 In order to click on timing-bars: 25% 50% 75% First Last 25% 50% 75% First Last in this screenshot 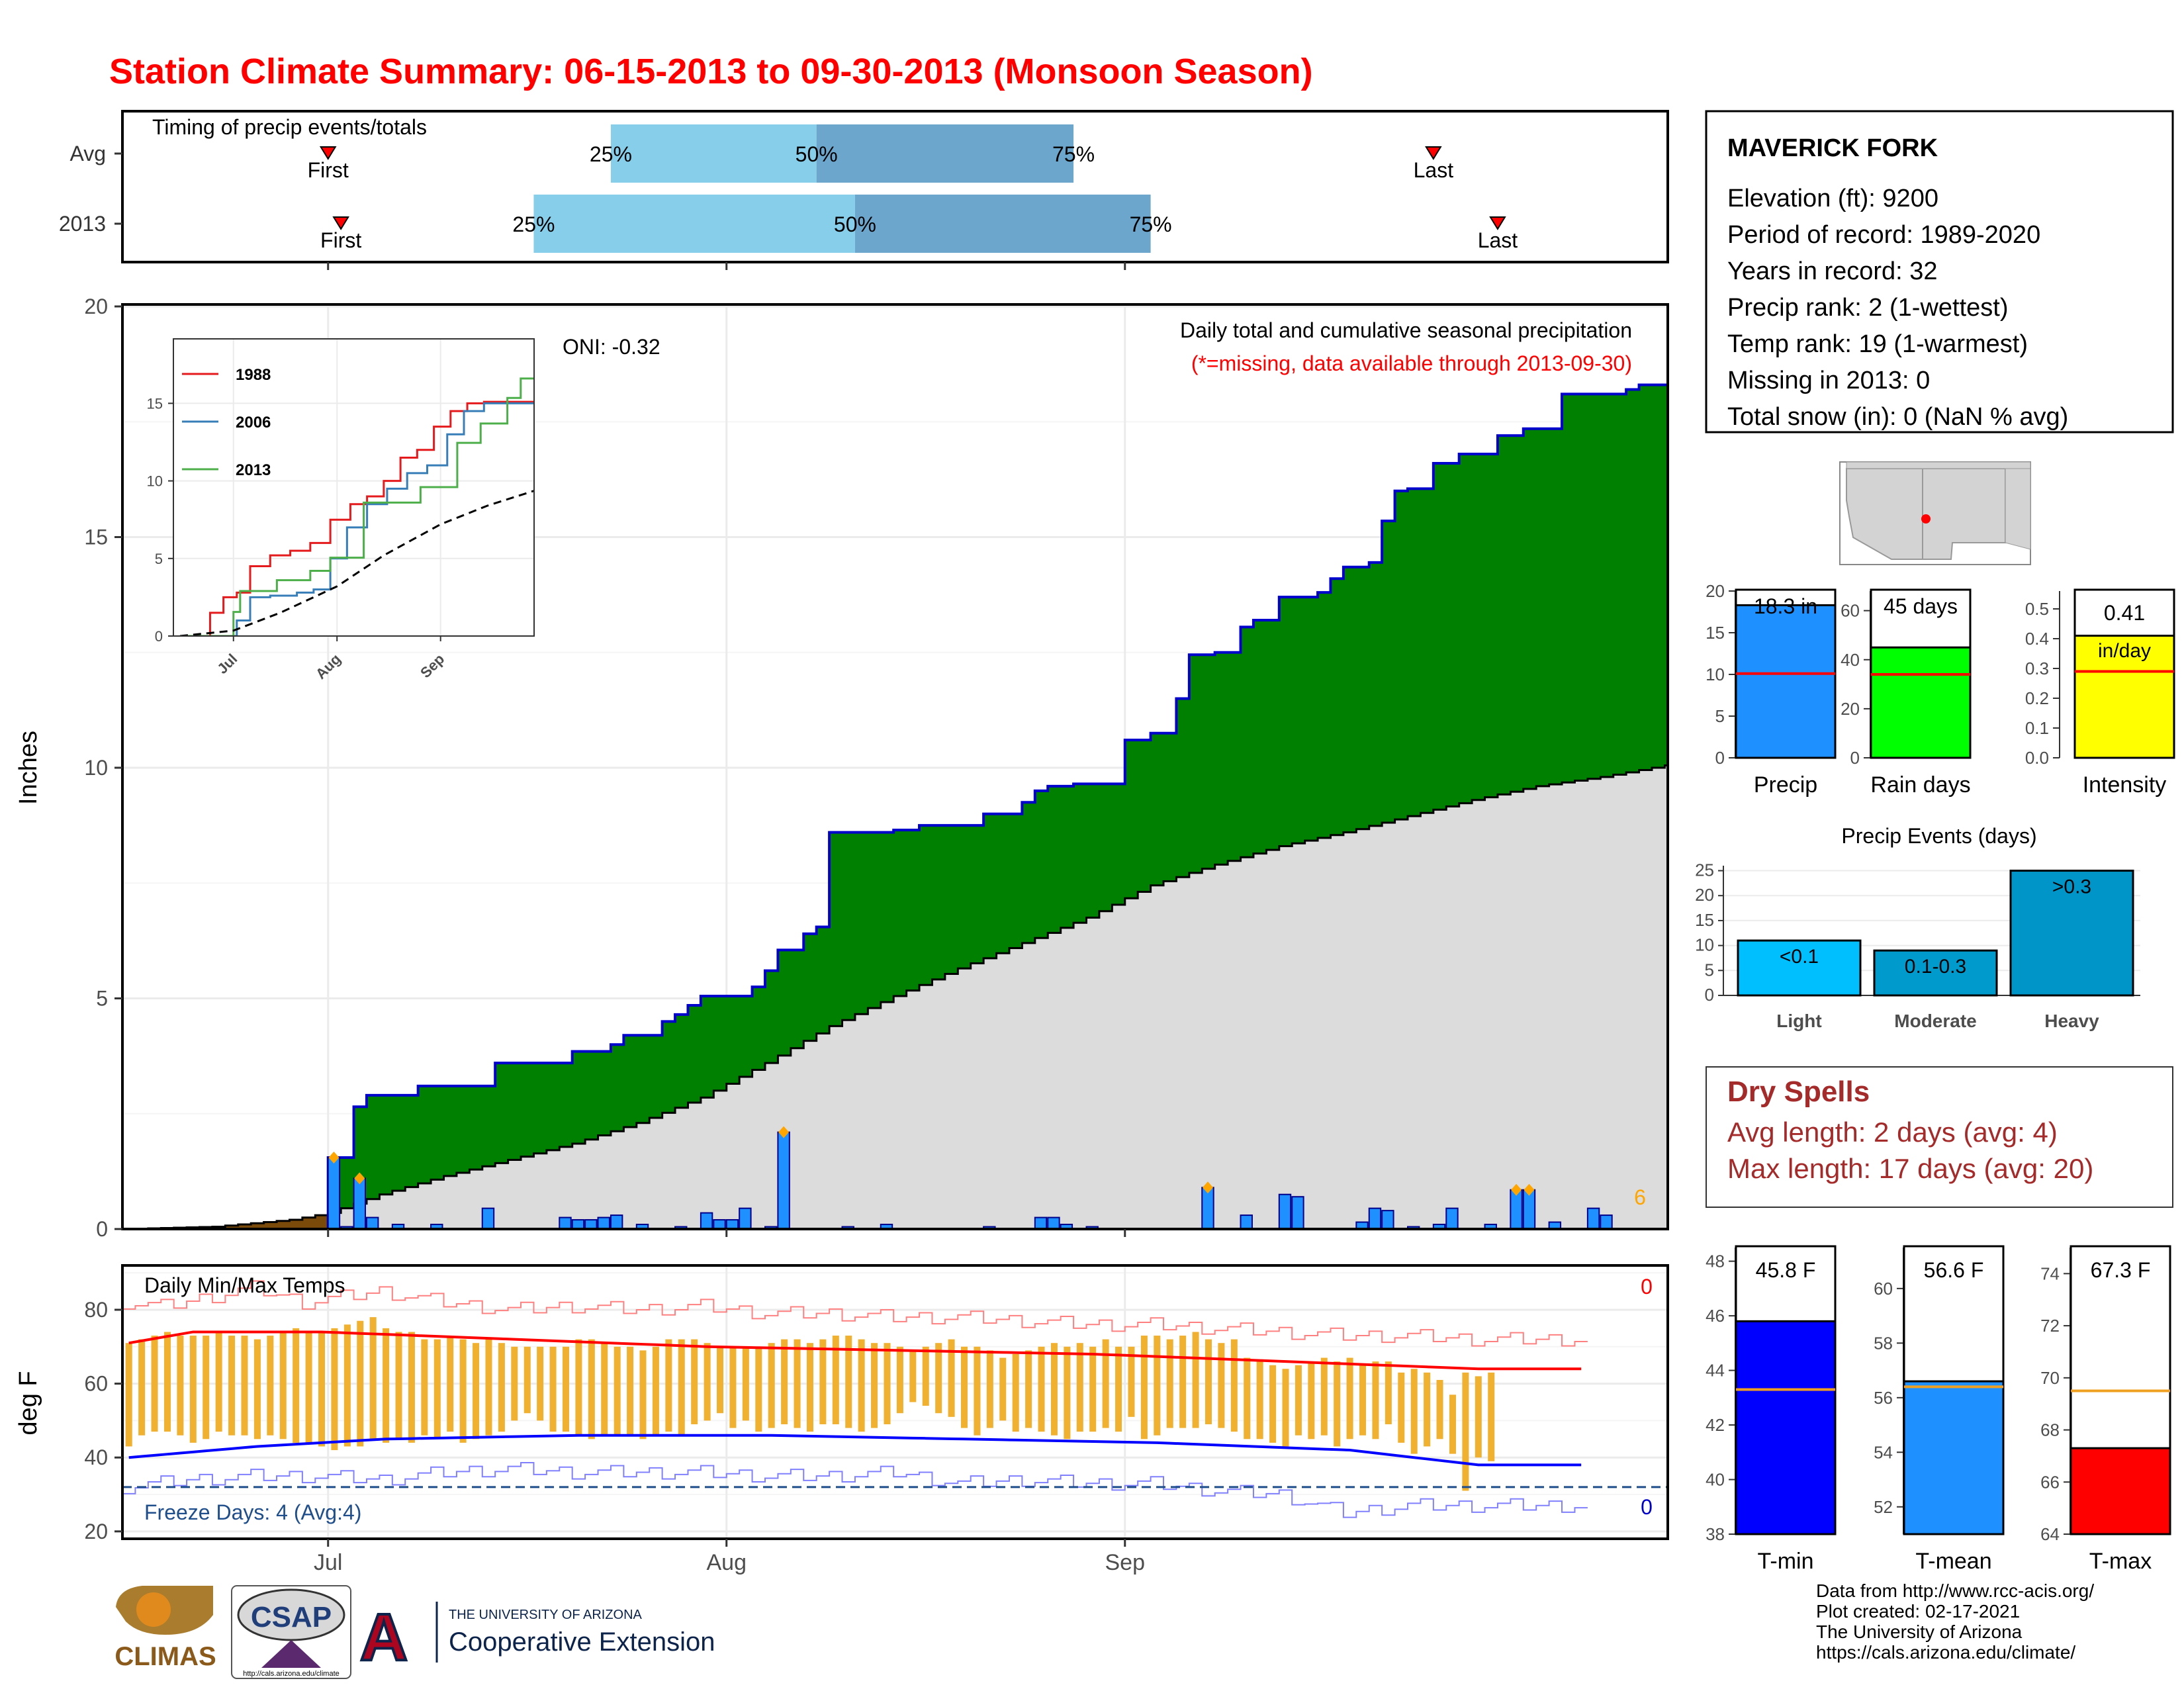, I will do `click(913, 188)`.